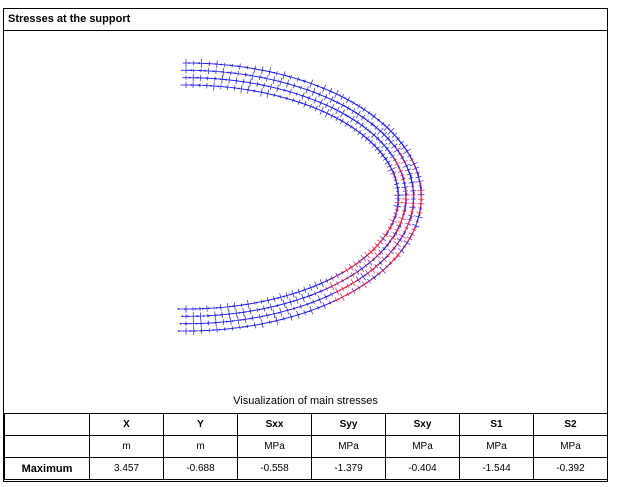 The height and width of the screenshot is (487, 621). Describe the element at coordinates (496, 468) in the screenshot. I see `value-s1: -1.544` at that location.